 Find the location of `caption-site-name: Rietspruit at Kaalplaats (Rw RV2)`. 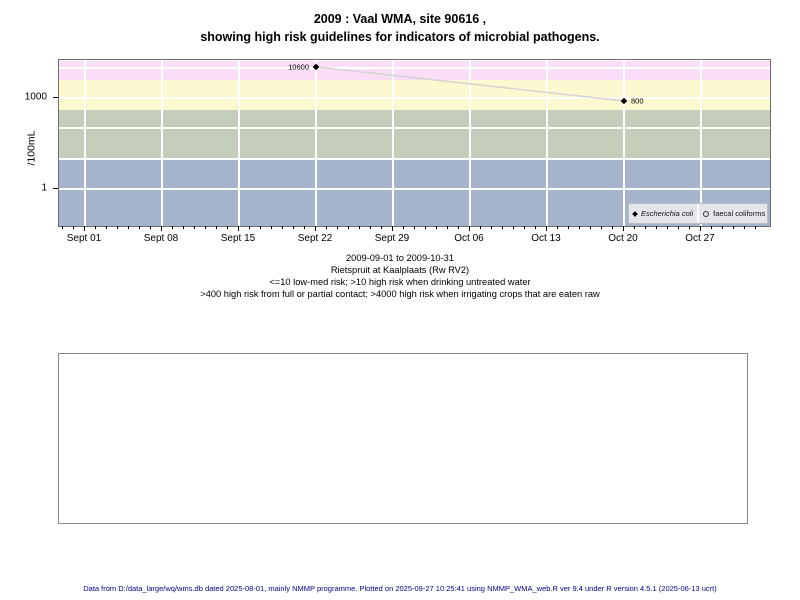

caption-site-name: Rietspruit at Kaalplaats (Rw RV2) is located at coordinates (400, 270).